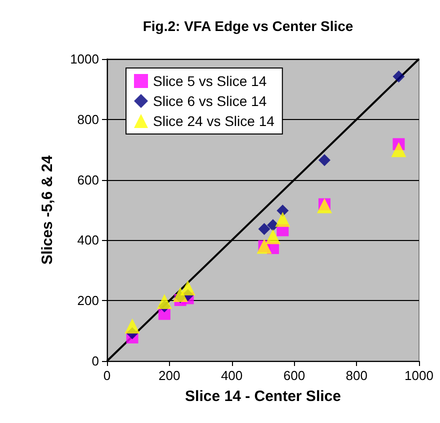 The image size is (440, 423). I want to click on x-tick-label: 600, so click(294, 375).